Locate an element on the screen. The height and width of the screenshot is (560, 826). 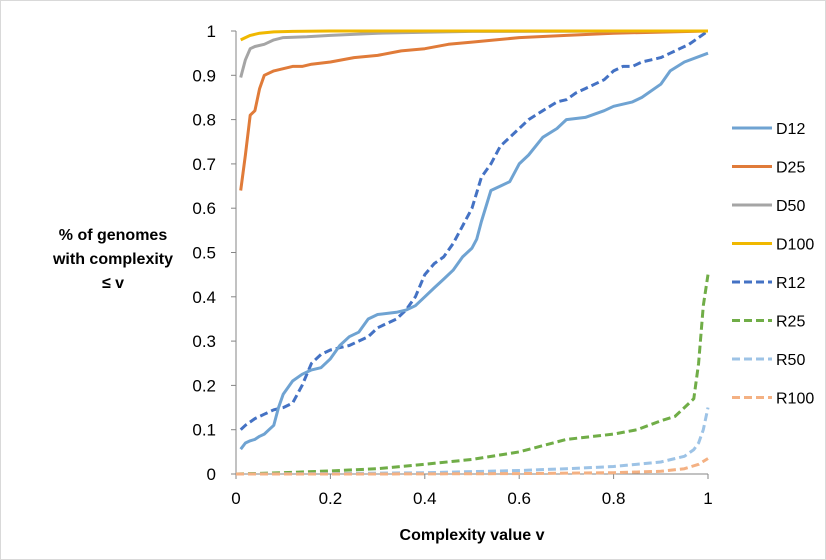
y-tick-label: 0 is located at coordinates (211, 474).